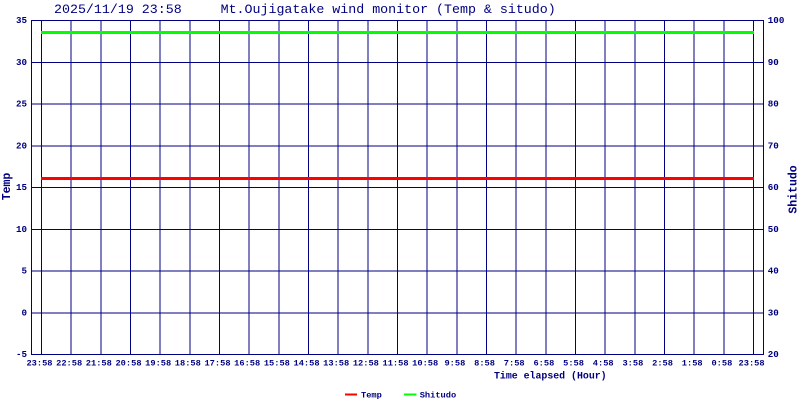 The width and height of the screenshot is (800, 400). What do you see at coordinates (773, 62) in the screenshot?
I see `svg-text: 90` at bounding box center [773, 62].